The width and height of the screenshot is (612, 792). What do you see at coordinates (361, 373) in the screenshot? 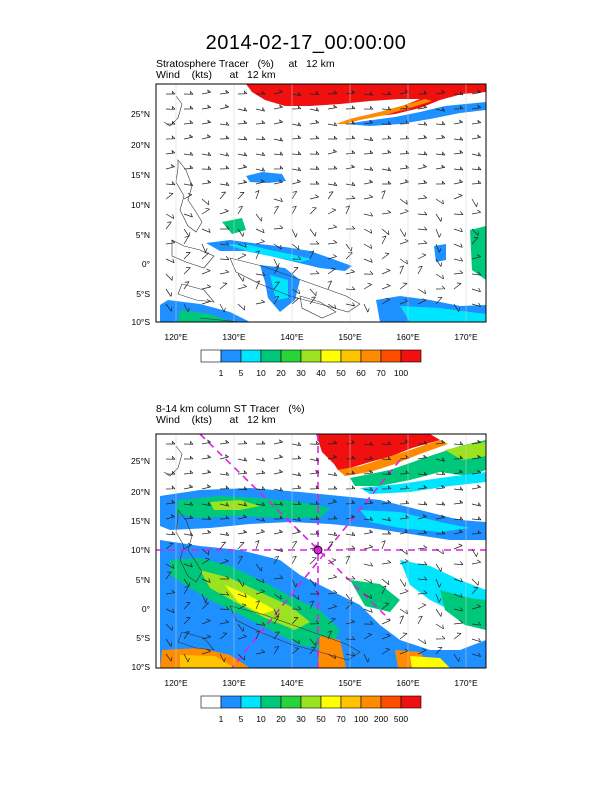
I see `panel1-cb-label: 60` at bounding box center [361, 373].